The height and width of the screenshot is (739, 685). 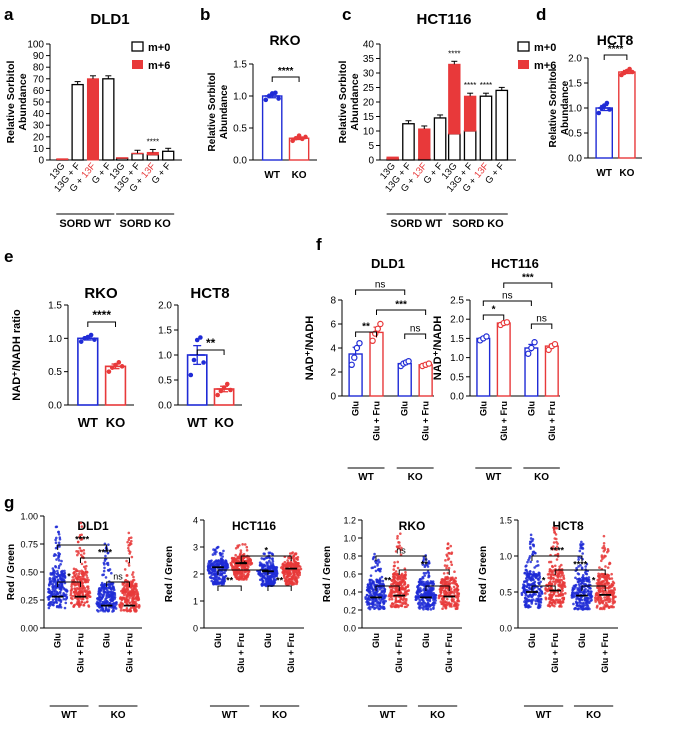 I want to click on y-tick-label: 2.0, so click(x=457, y=320).